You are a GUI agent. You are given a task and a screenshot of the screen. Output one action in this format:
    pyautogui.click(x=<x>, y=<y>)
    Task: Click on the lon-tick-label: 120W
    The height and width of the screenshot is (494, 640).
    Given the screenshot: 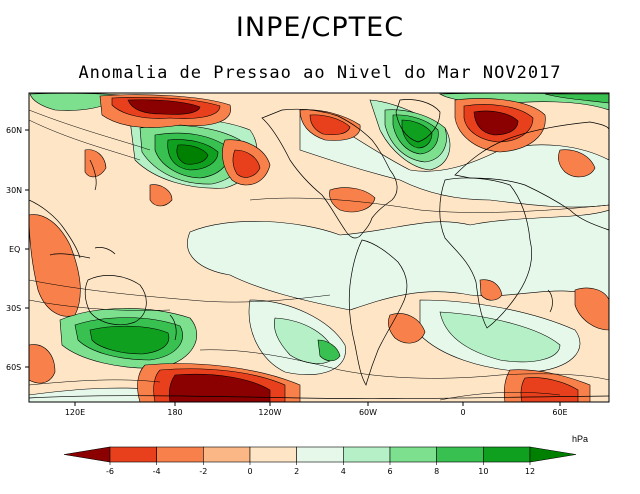 What is the action you would take?
    pyautogui.click(x=269, y=412)
    